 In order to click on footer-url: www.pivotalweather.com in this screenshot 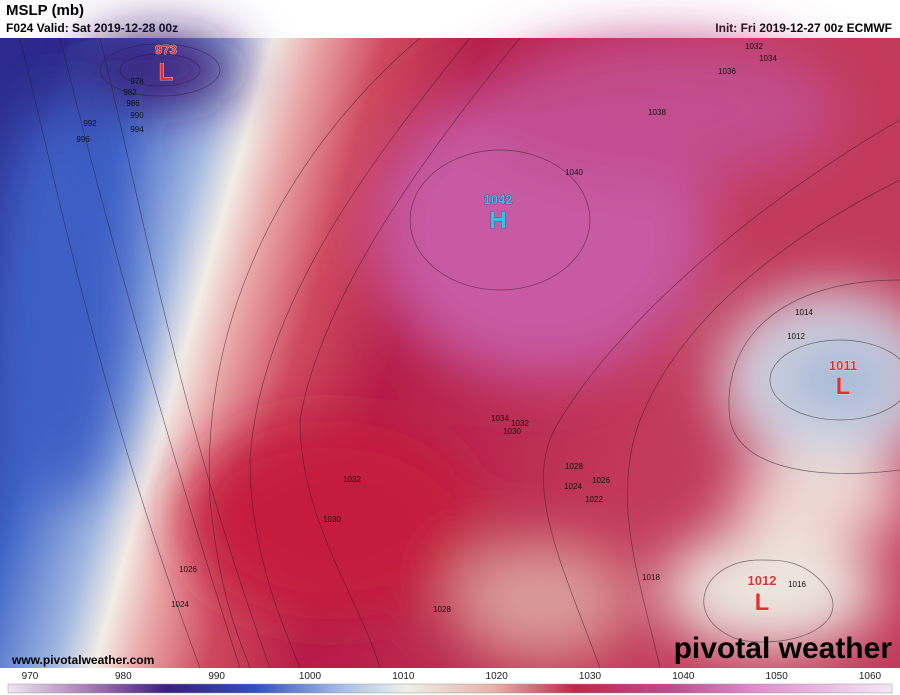, I will do `click(82, 660)`.